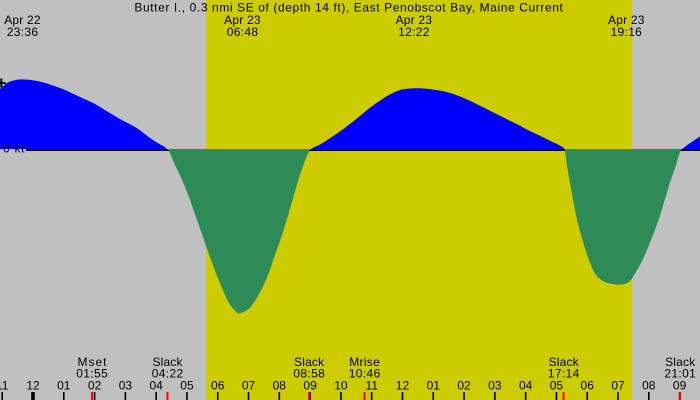 This screenshot has height=400, width=700. What do you see at coordinates (243, 32) in the screenshot?
I see `svg-text: 06:48` at bounding box center [243, 32].